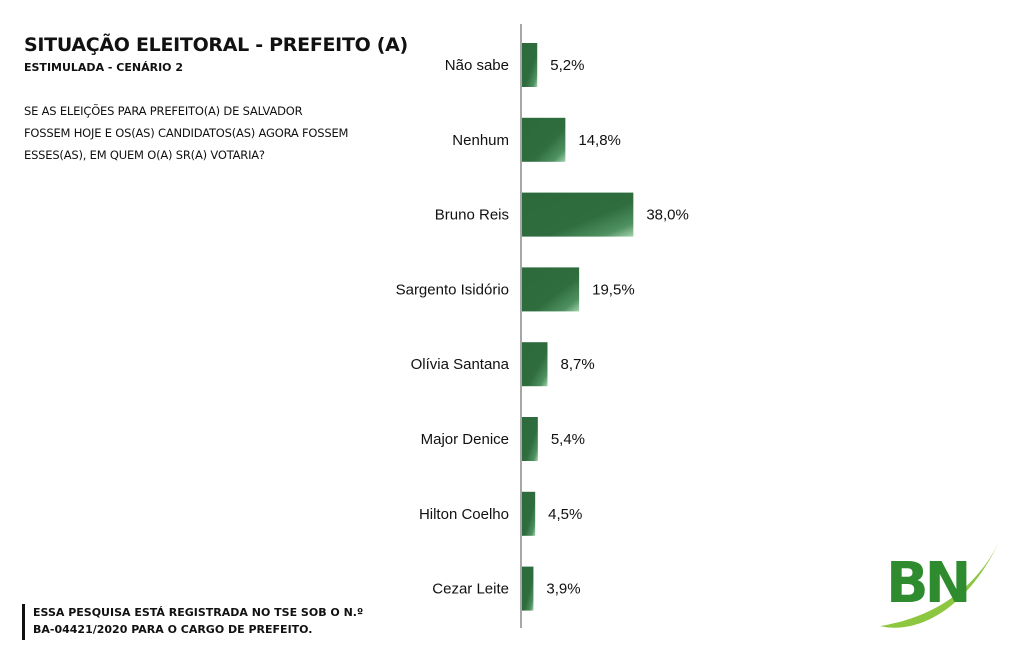 Image resolution: width=1024 pixels, height=659 pixels. What do you see at coordinates (470, 589) in the screenshot?
I see `category-label: Cezar Leite` at bounding box center [470, 589].